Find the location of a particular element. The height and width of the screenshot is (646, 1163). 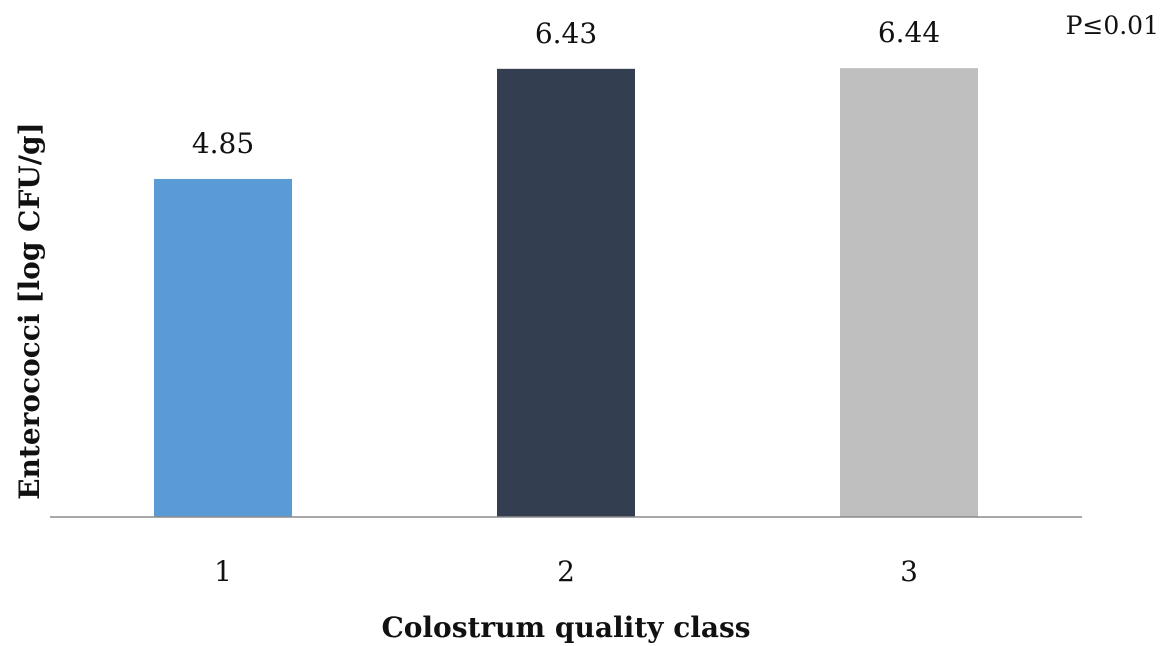

data-labels-group: 4.85 6.43 6.44 is located at coordinates (566, 88).